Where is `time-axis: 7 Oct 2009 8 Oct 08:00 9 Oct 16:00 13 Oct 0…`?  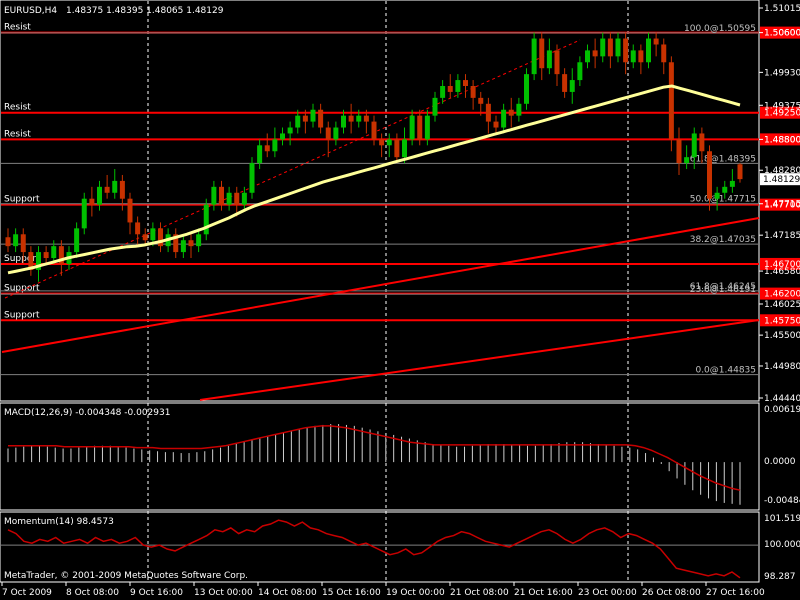 time-axis: 7 Oct 2009 8 Oct 08:00 9 Oct 16:00 13 Oct 0… is located at coordinates (383, 590).